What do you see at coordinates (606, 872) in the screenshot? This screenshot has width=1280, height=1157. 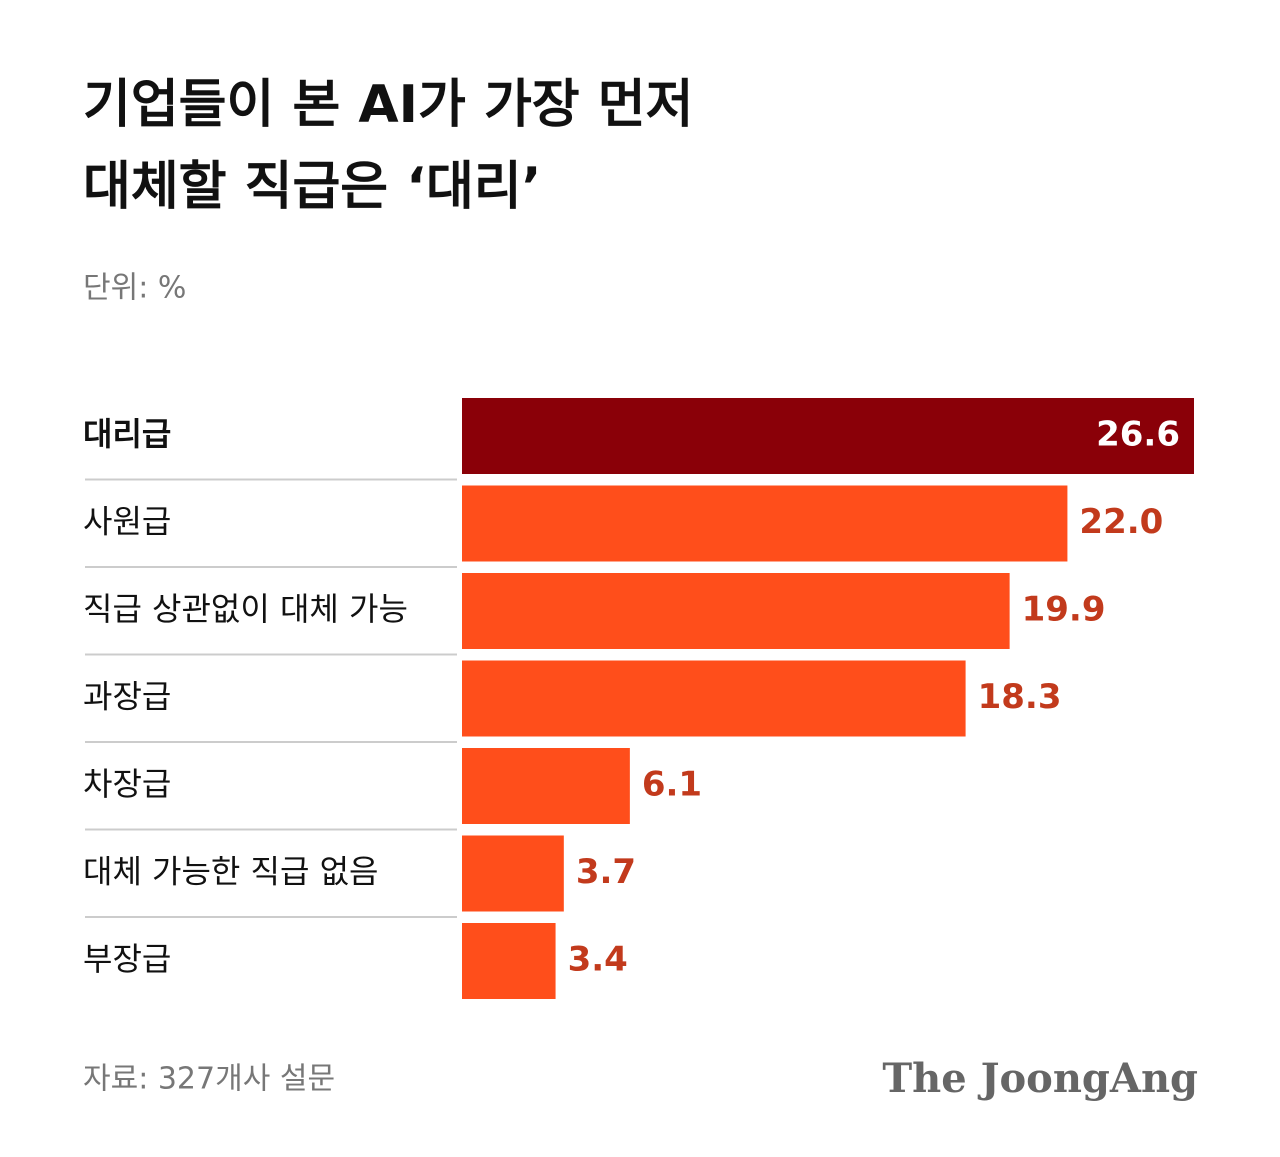 I see `value-label: 3.7` at bounding box center [606, 872].